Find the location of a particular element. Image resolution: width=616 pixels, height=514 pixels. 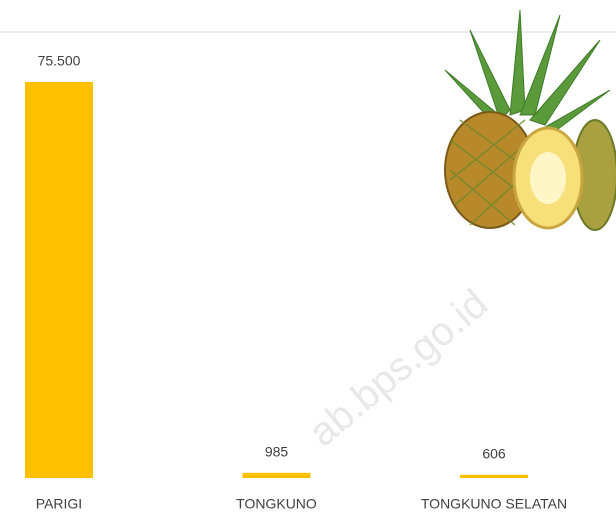

value-label: 606 is located at coordinates (494, 454).